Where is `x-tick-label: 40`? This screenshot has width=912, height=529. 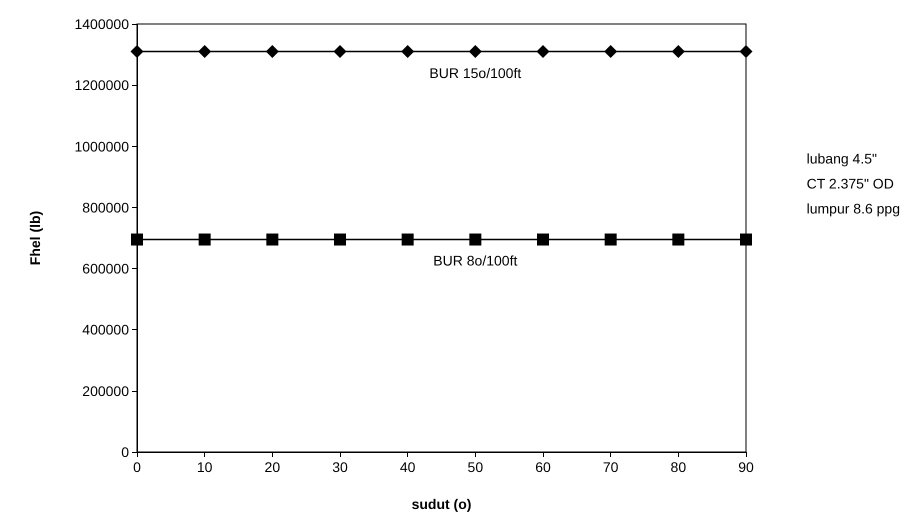
x-tick-label: 40 is located at coordinates (408, 467).